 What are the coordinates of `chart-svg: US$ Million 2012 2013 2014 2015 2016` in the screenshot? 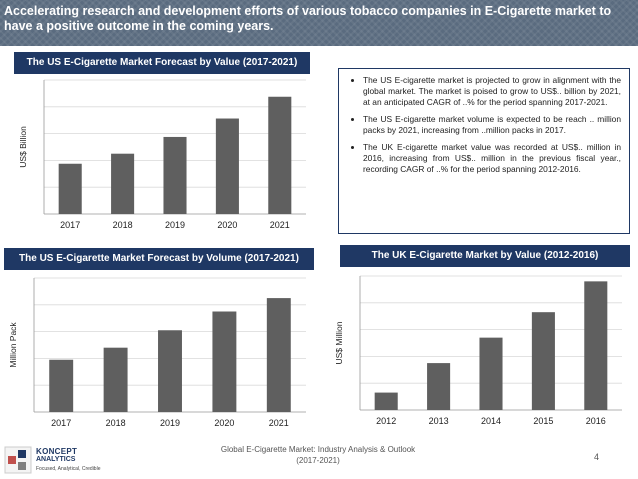 It's located at (478, 350).